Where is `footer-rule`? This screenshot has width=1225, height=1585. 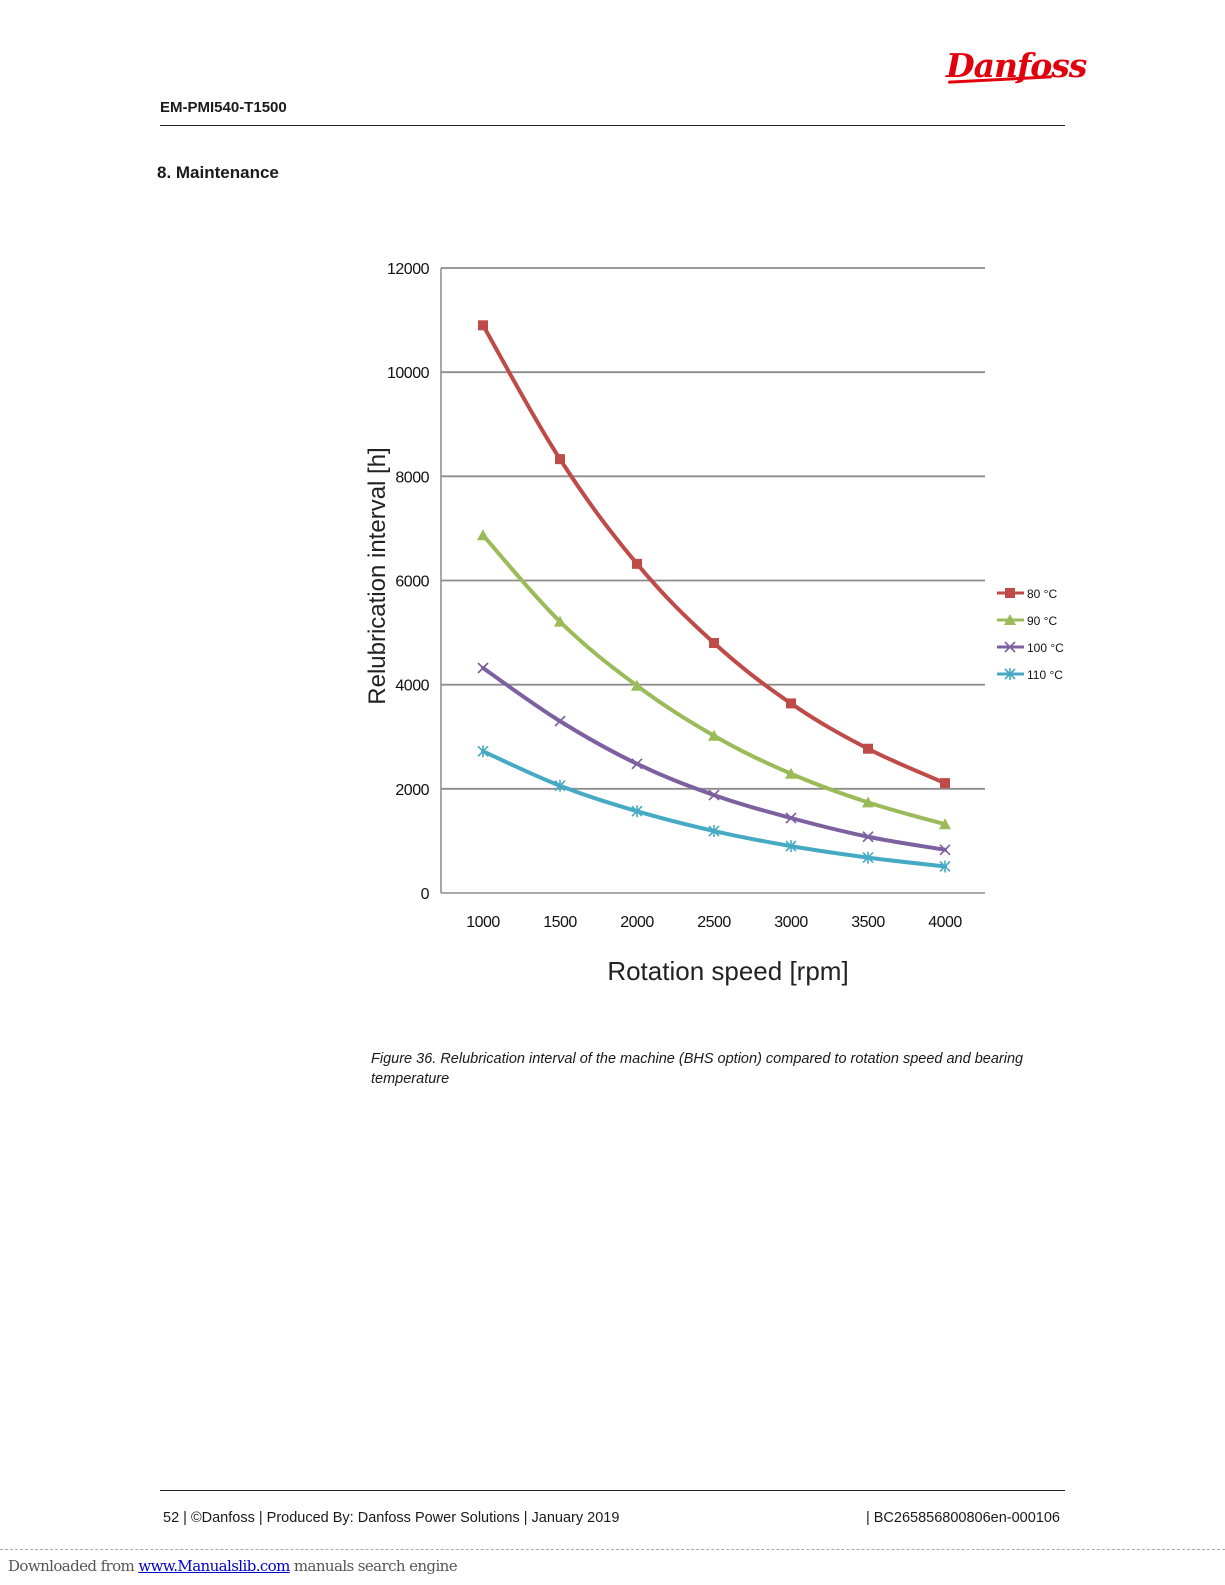 footer-rule is located at coordinates (612, 1490).